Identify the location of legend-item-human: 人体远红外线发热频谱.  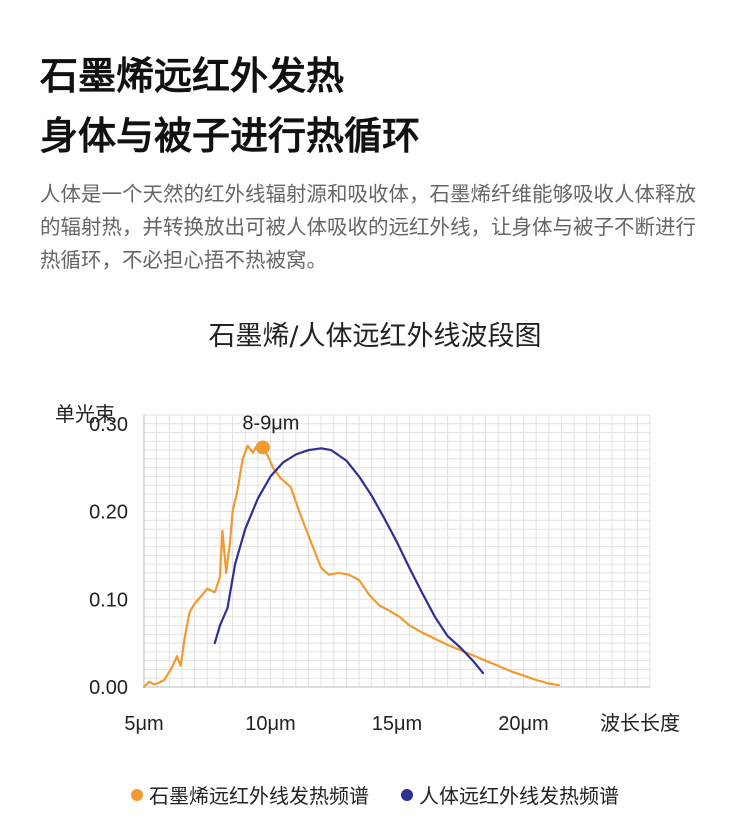
(510, 794).